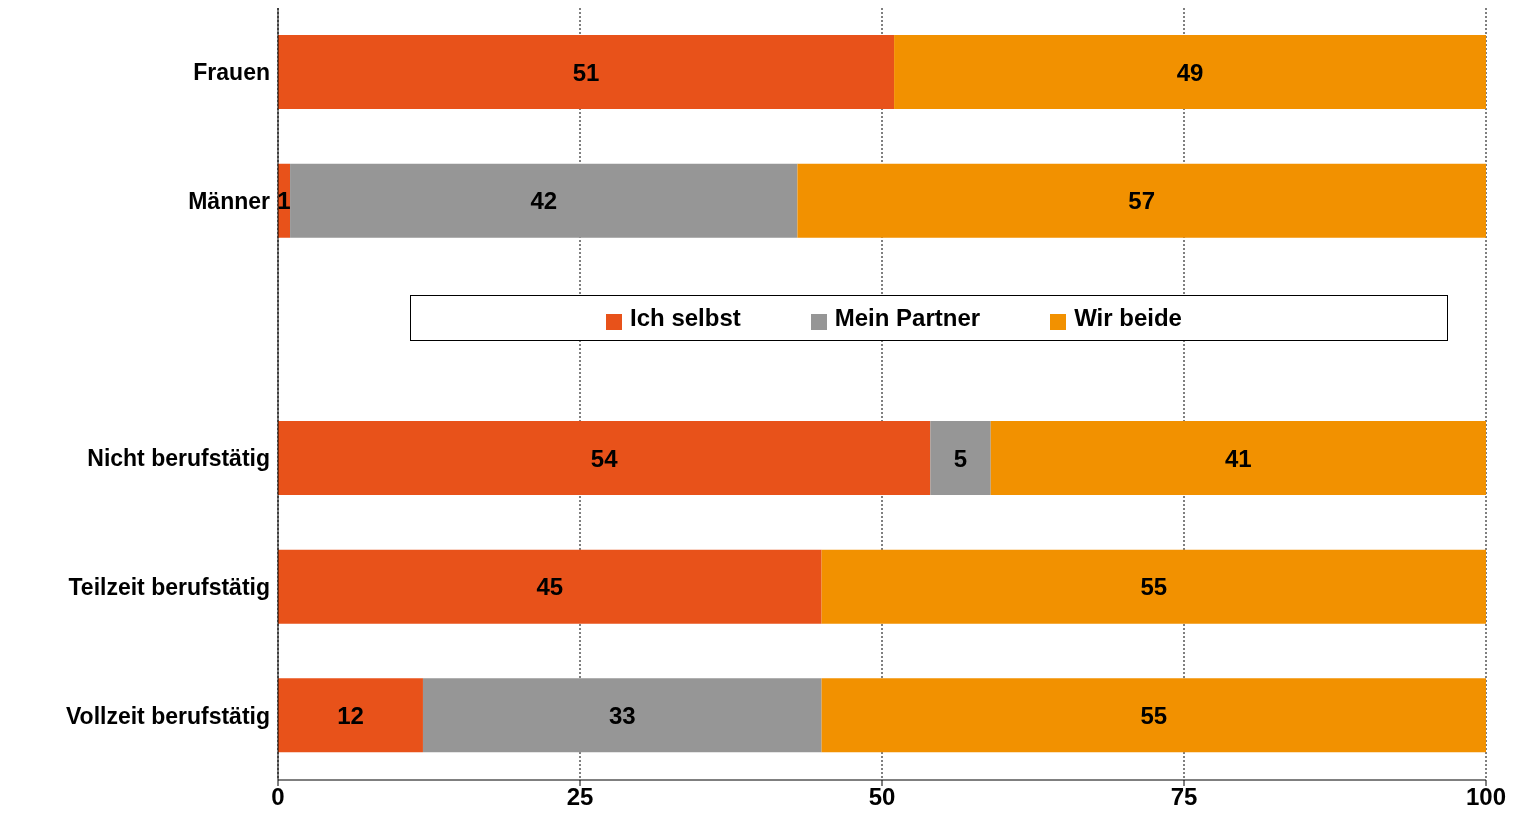 Image resolution: width=1524 pixels, height=828 pixels. I want to click on x-tick-label: 100, so click(1486, 797).